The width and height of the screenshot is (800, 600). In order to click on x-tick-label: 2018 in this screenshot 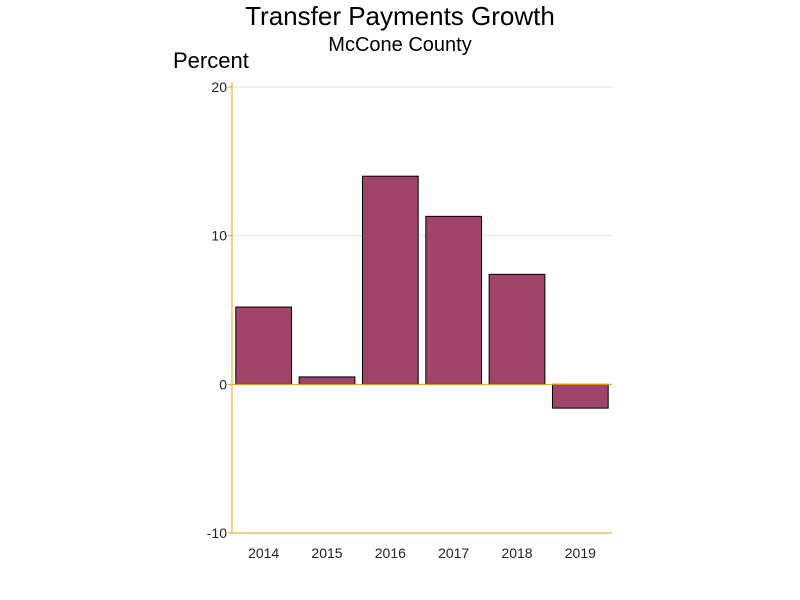, I will do `click(516, 553)`.